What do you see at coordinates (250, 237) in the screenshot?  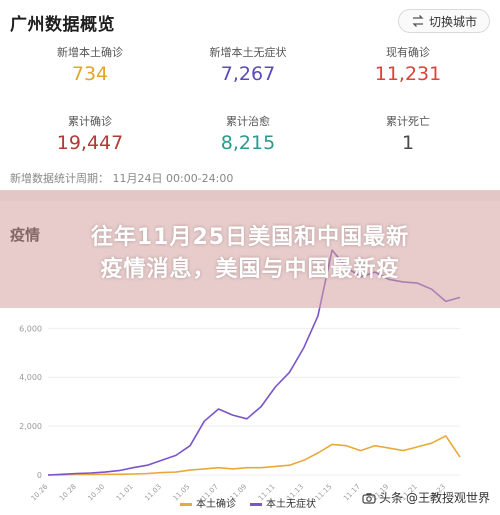 I see `headline-line-1: 往年11月25日美国和中国最新` at bounding box center [250, 237].